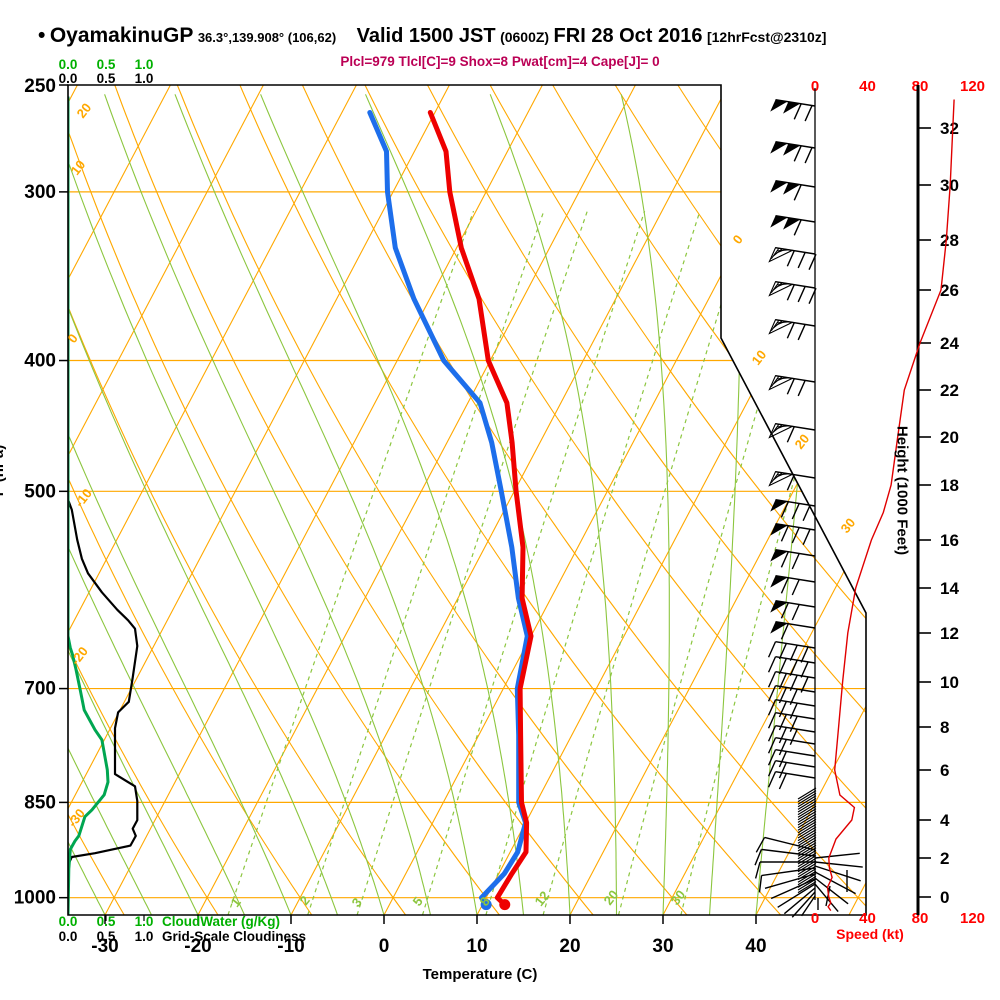 The width and height of the screenshot is (1000, 1000). Describe the element at coordinates (144, 936) in the screenshot. I see `cloudiness-scale-bottom: 1.0` at that location.